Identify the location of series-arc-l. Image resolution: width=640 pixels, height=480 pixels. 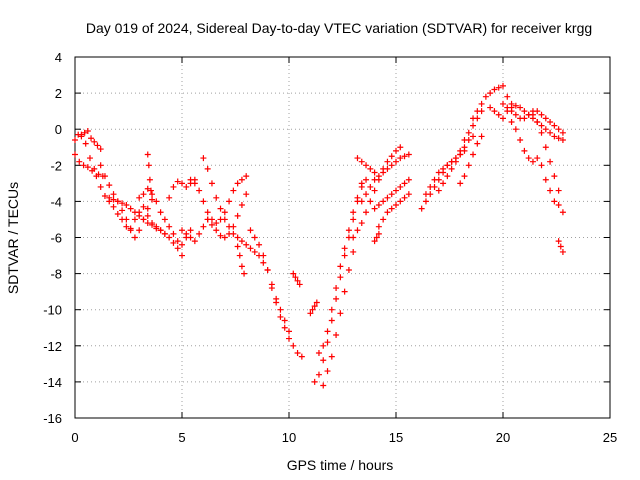
(227, 216).